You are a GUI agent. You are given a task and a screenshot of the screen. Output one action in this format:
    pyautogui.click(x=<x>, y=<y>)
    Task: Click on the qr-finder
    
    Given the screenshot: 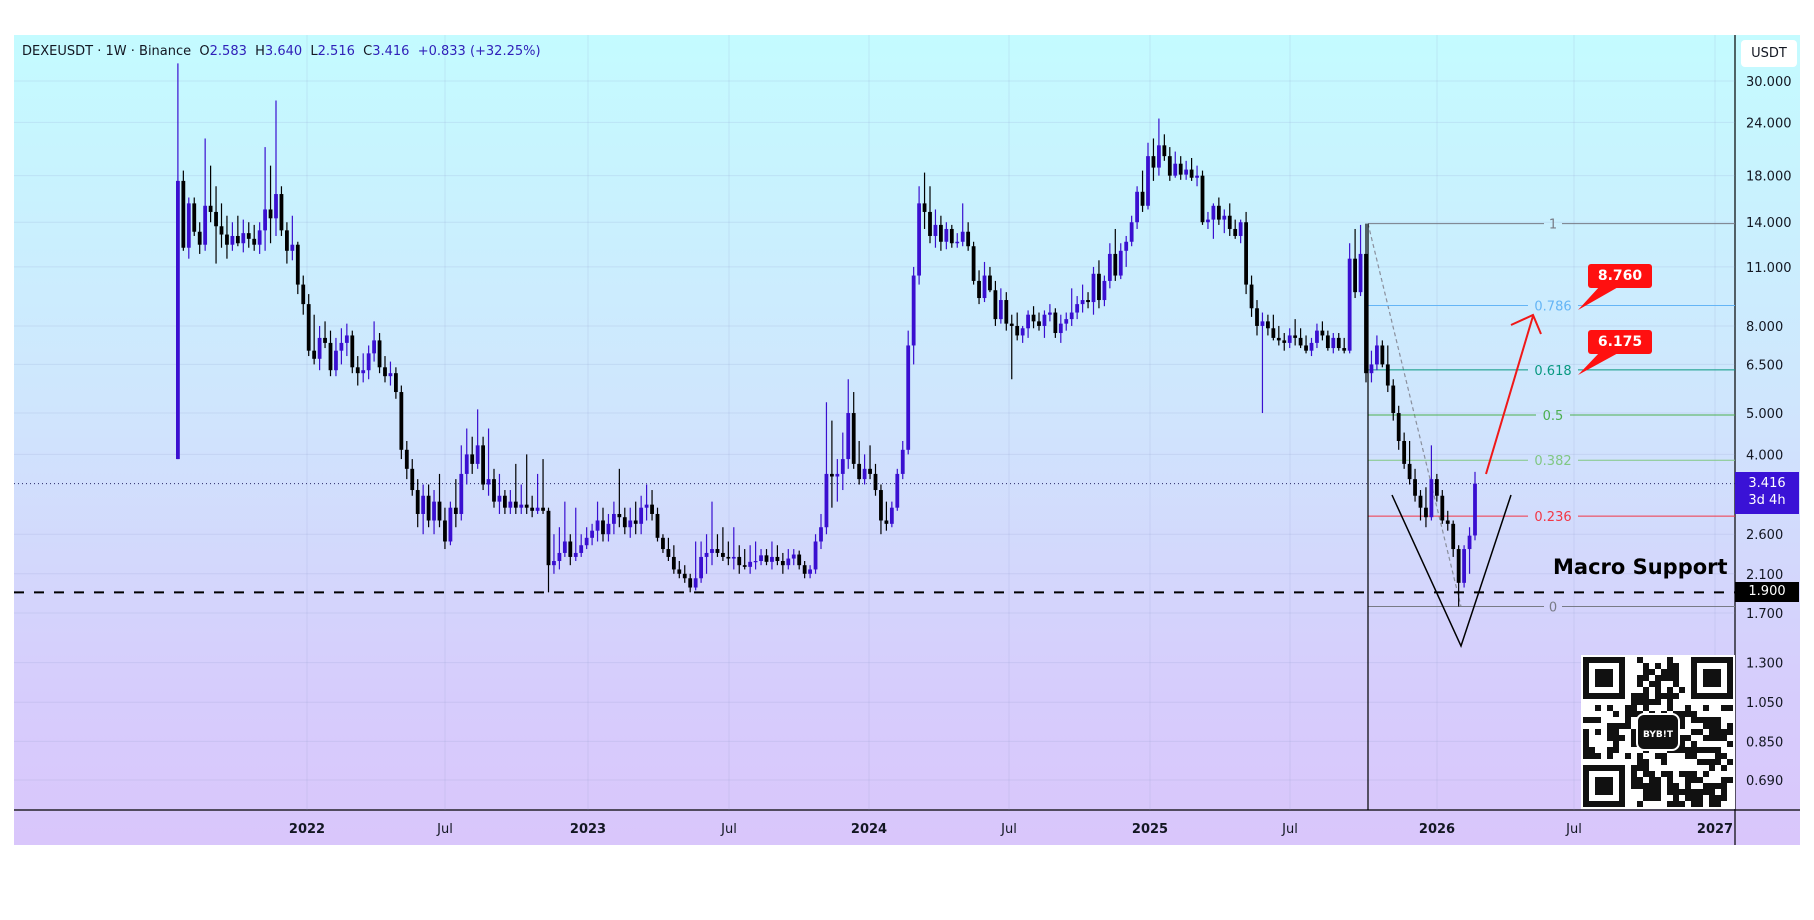 What is the action you would take?
    pyautogui.click(x=1604, y=786)
    